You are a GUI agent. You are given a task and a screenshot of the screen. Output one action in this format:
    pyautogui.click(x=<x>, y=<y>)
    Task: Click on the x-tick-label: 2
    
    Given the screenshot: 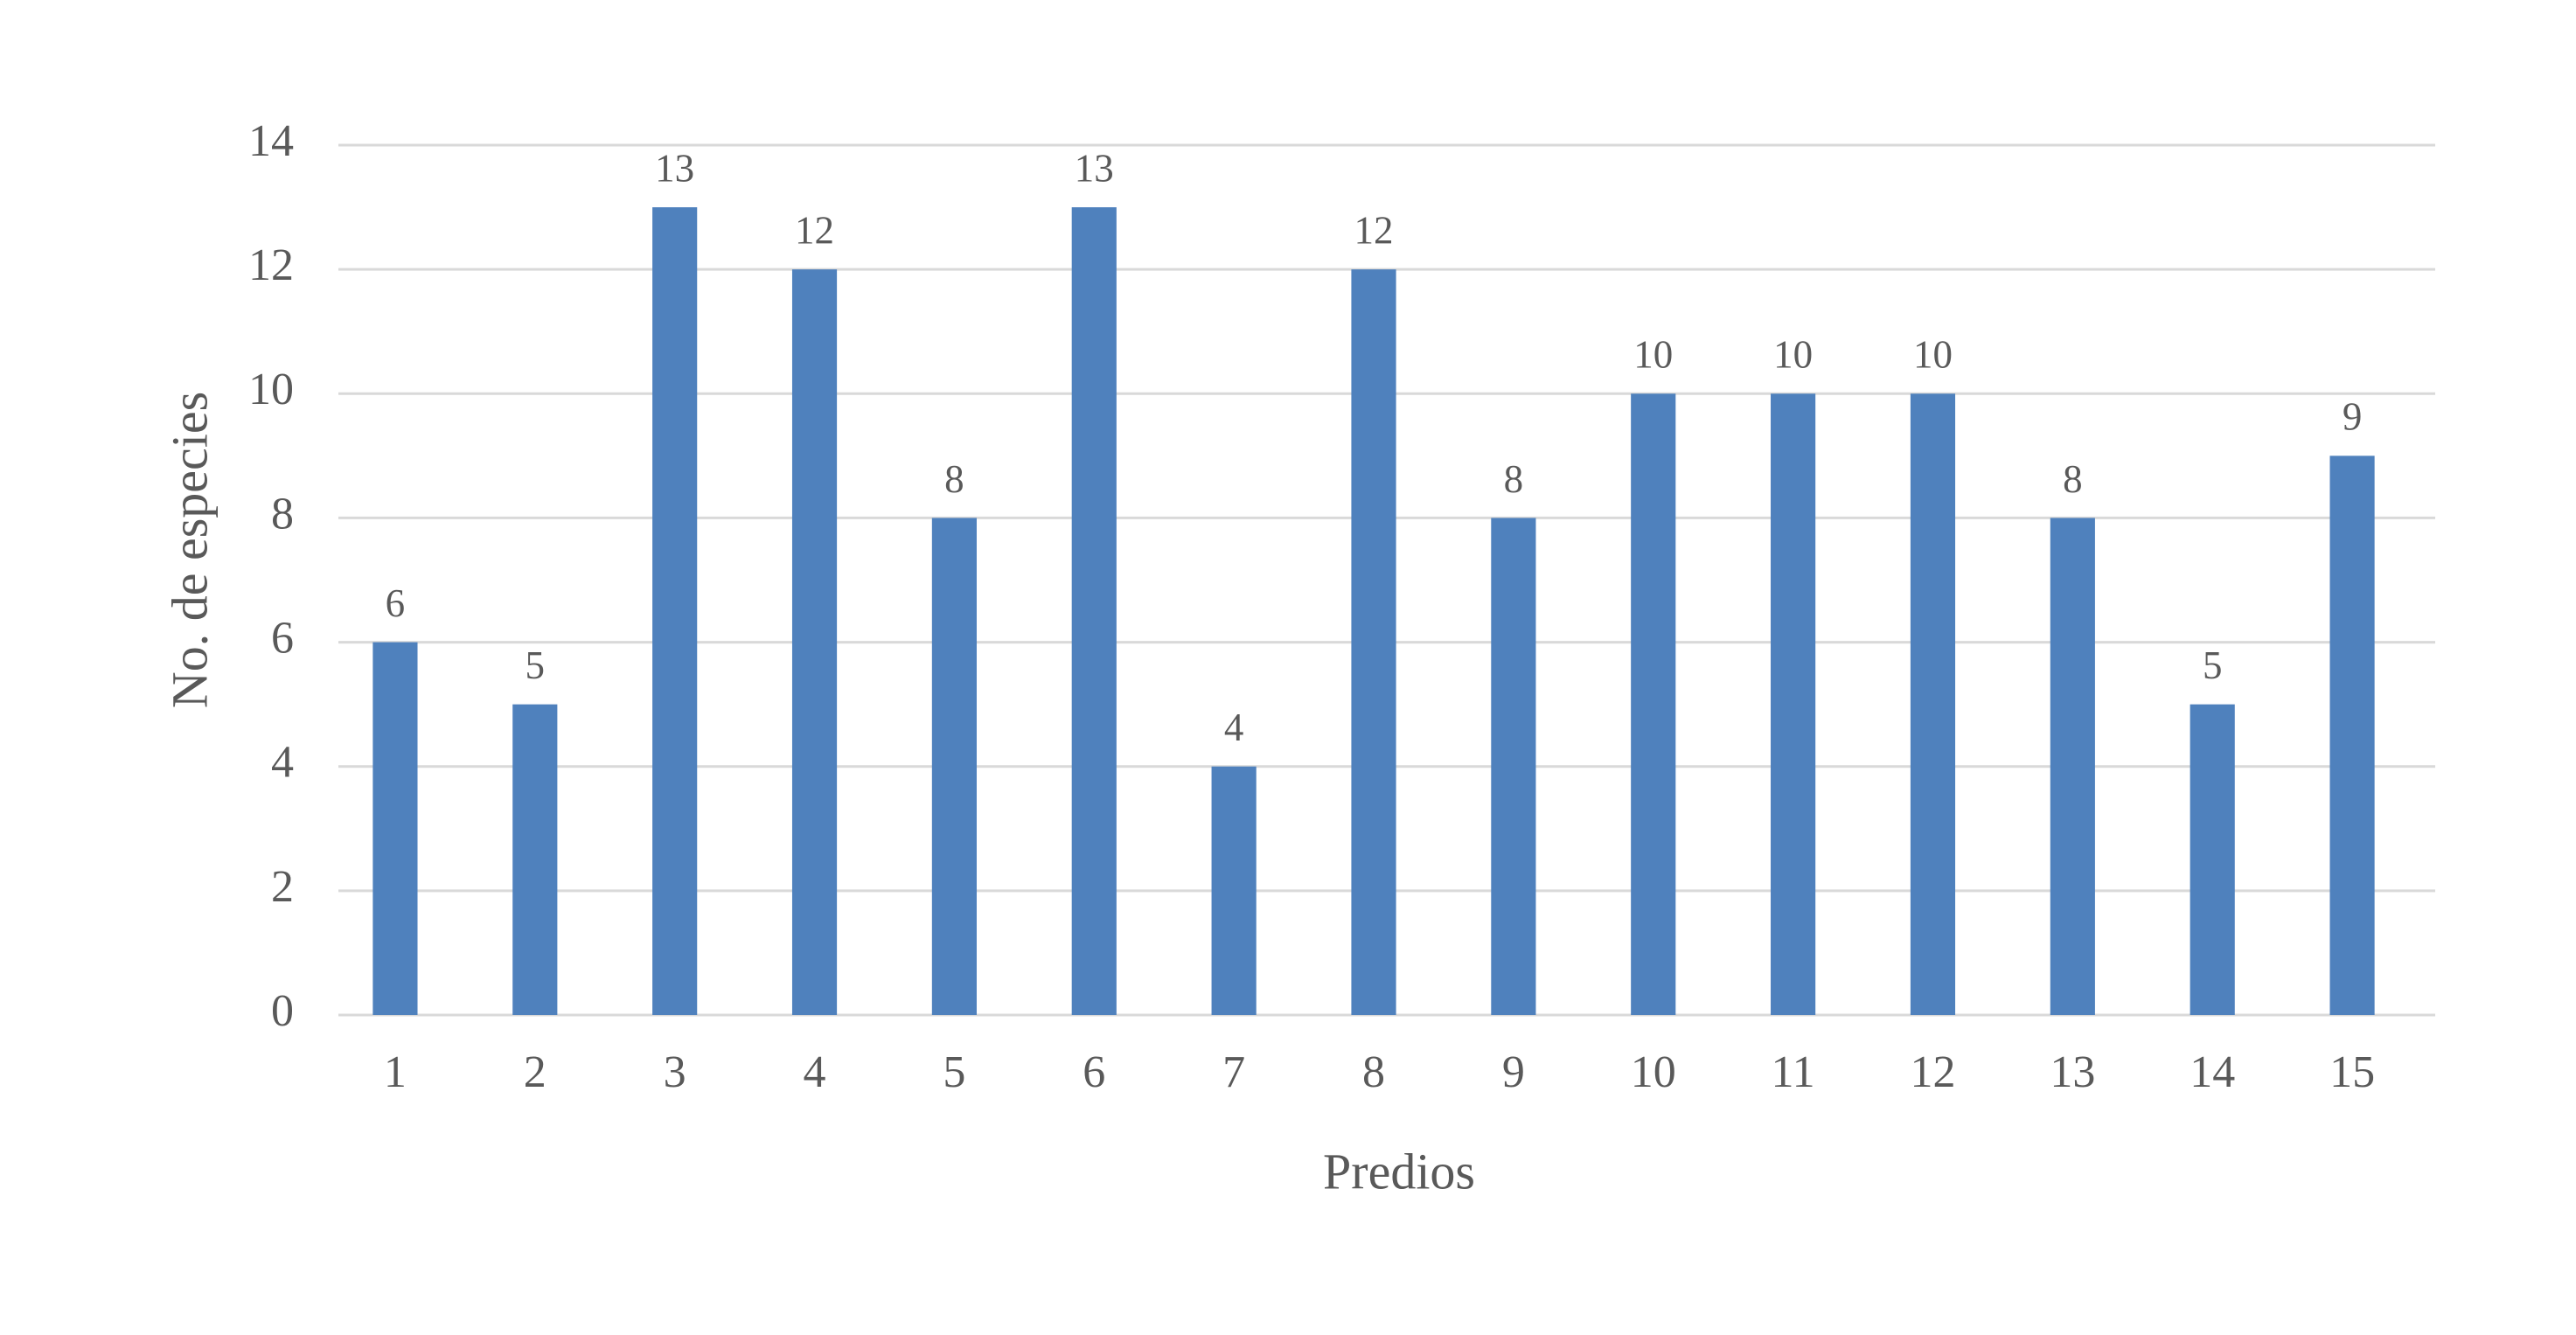 What is the action you would take?
    pyautogui.click(x=535, y=1072)
    